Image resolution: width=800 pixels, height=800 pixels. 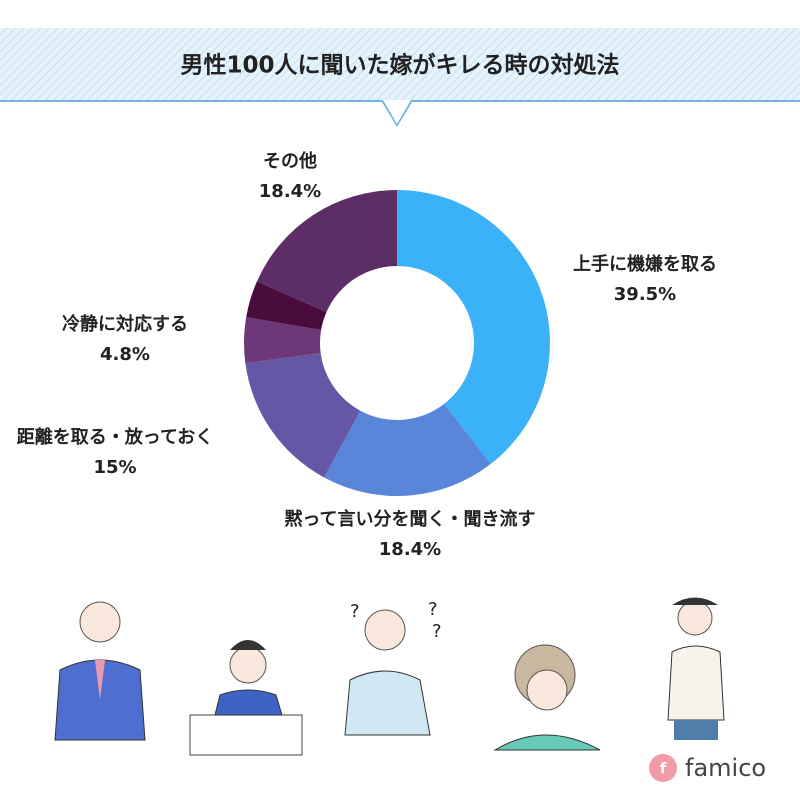 What do you see at coordinates (696, 668) in the screenshot?
I see `person-sweater` at bounding box center [696, 668].